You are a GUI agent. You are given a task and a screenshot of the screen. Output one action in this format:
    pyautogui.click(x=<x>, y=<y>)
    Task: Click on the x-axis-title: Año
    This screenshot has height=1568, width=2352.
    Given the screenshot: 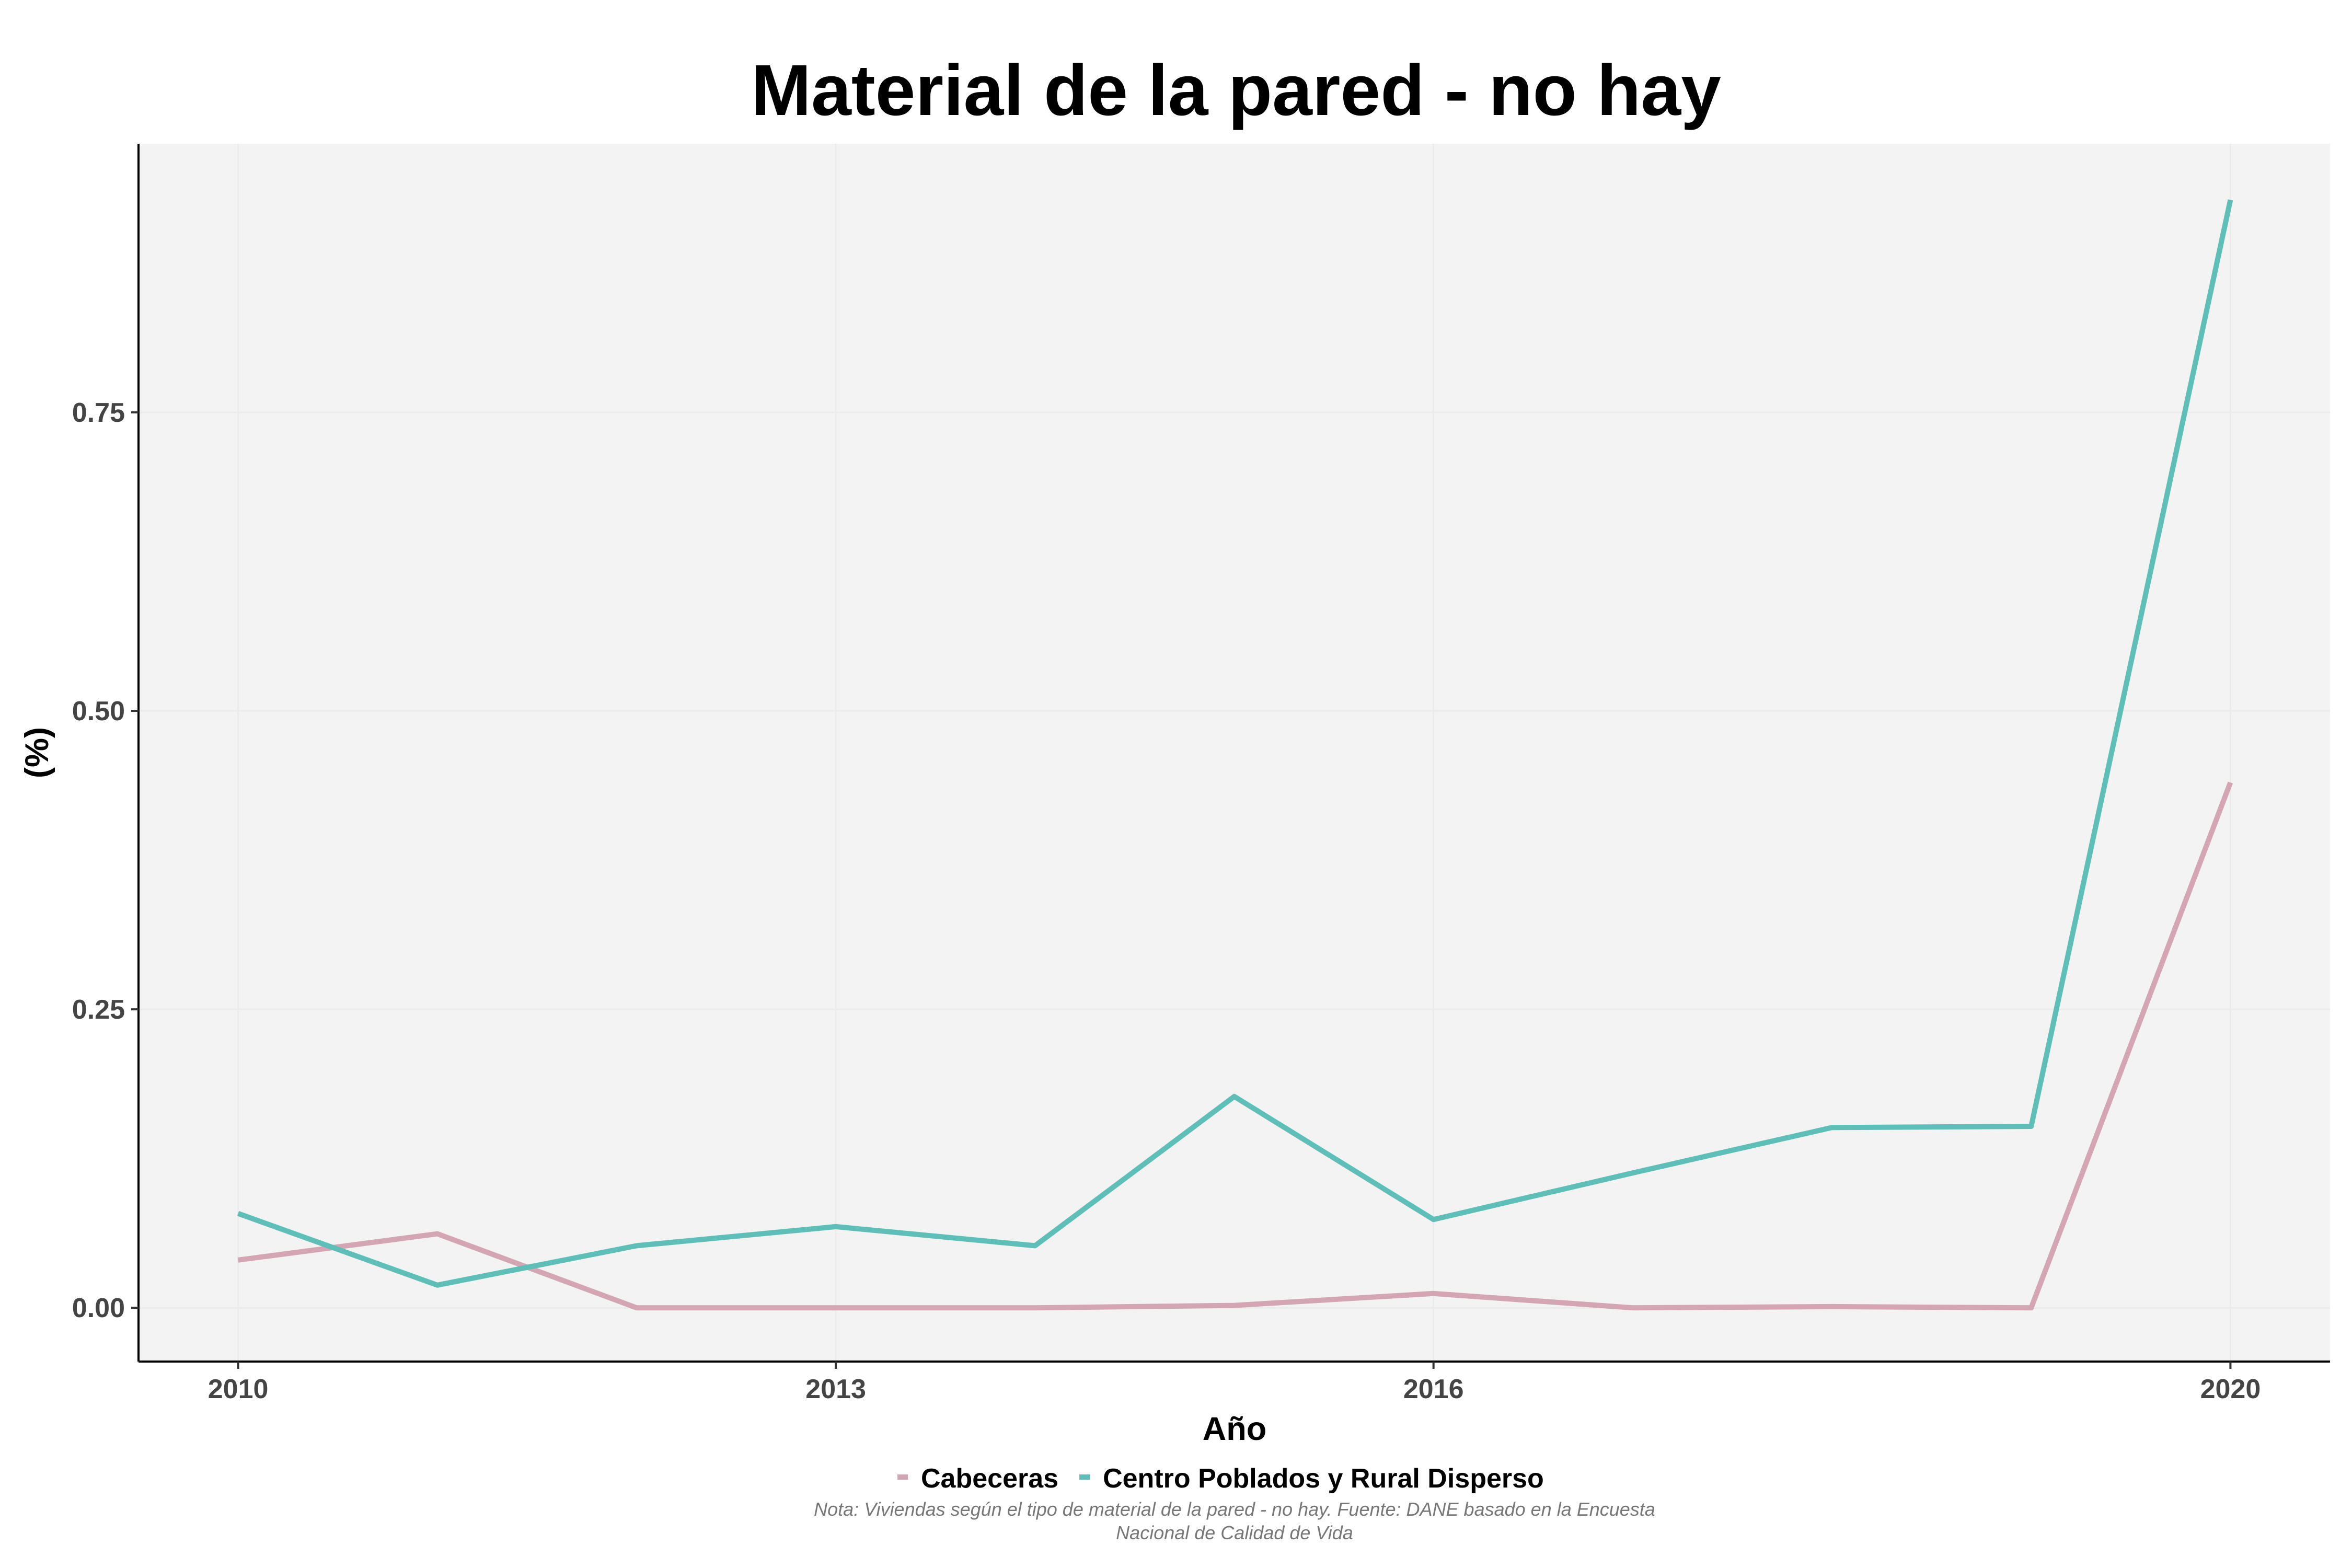 What is the action you would take?
    pyautogui.click(x=1234, y=1429)
    